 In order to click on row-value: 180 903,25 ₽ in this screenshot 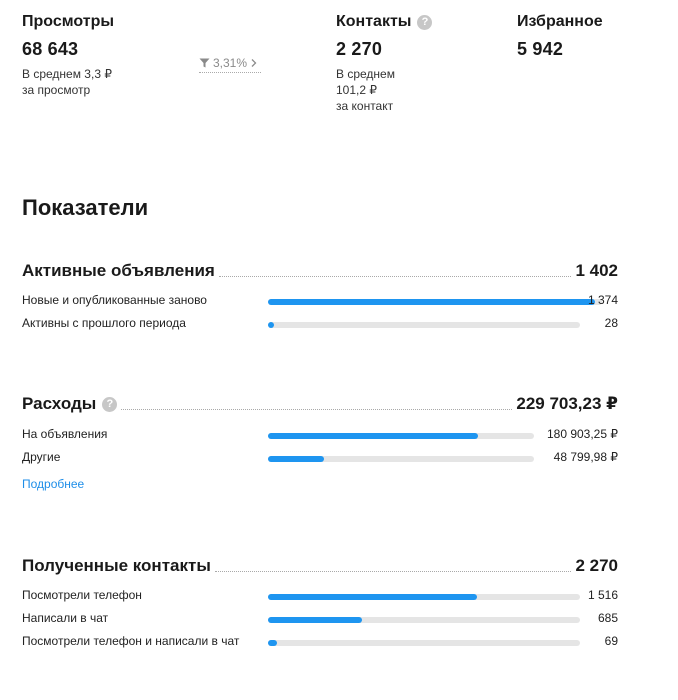, I will do `click(582, 434)`.